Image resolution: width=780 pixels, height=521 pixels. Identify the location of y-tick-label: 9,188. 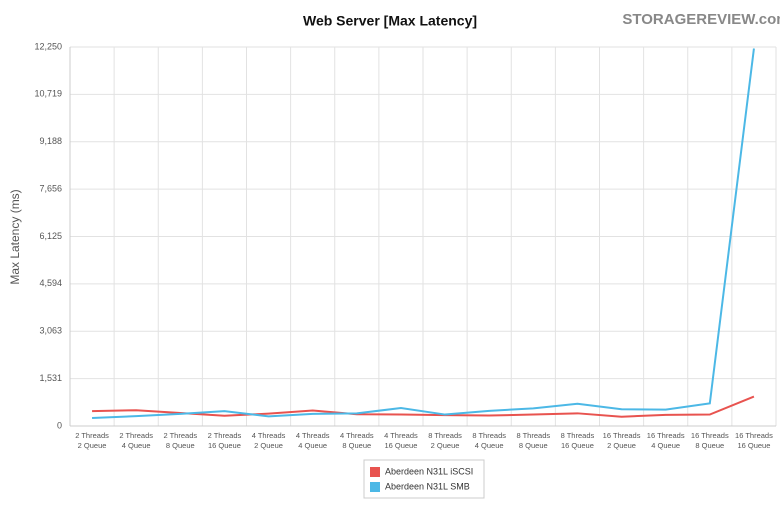
(50, 141).